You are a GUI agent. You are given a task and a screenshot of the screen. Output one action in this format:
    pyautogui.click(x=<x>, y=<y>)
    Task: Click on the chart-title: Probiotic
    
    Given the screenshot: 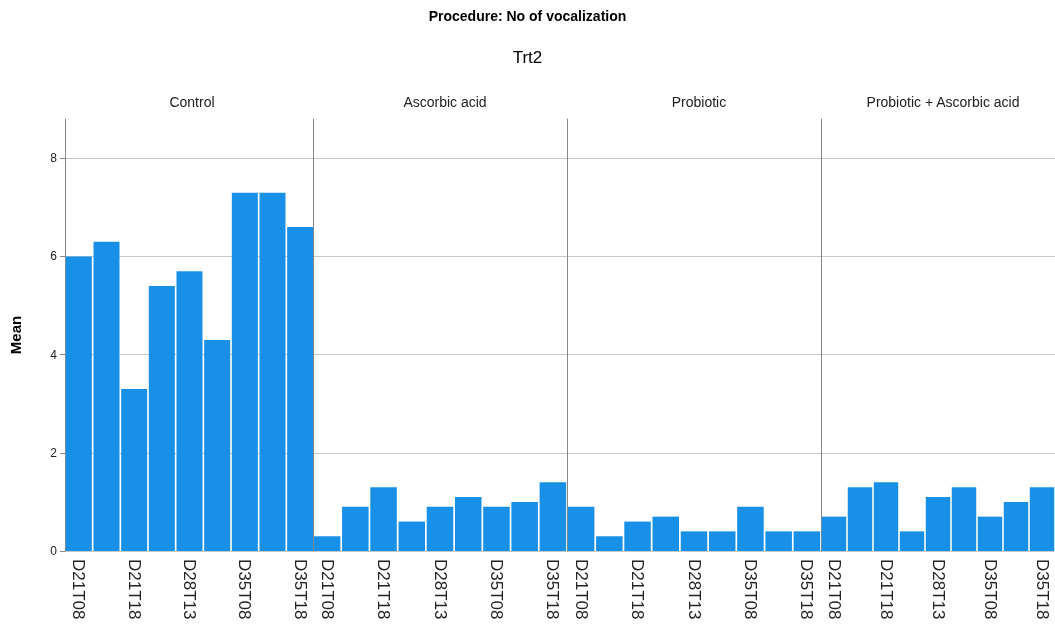 What is the action you would take?
    pyautogui.click(x=699, y=102)
    